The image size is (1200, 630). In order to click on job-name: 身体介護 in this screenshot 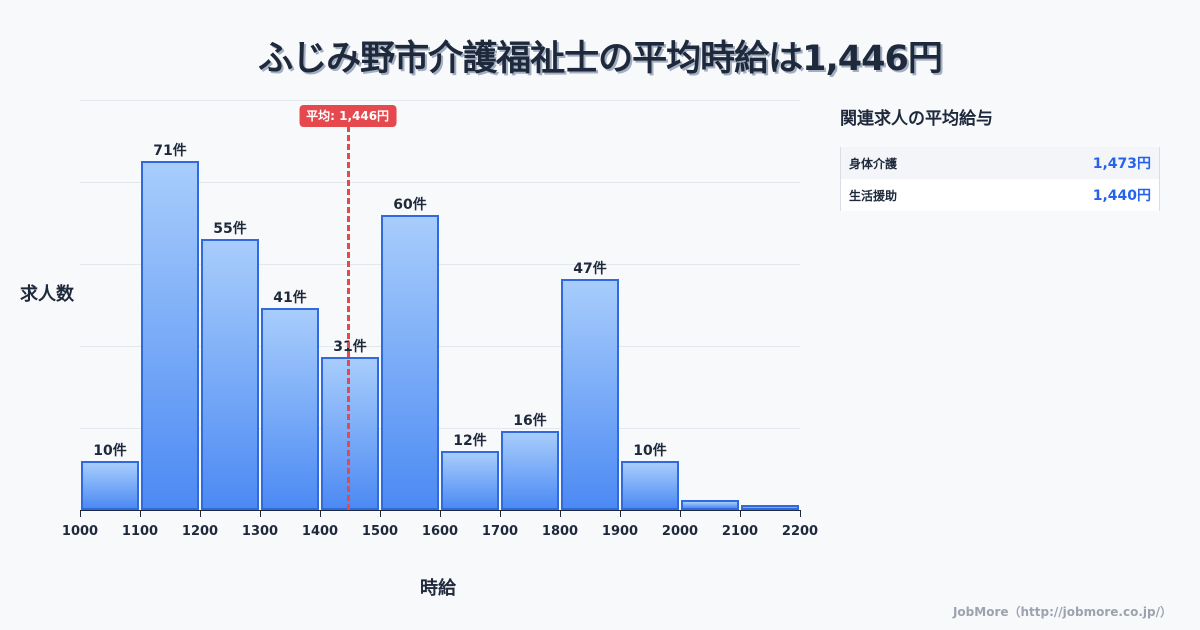, I will do `click(873, 163)`.